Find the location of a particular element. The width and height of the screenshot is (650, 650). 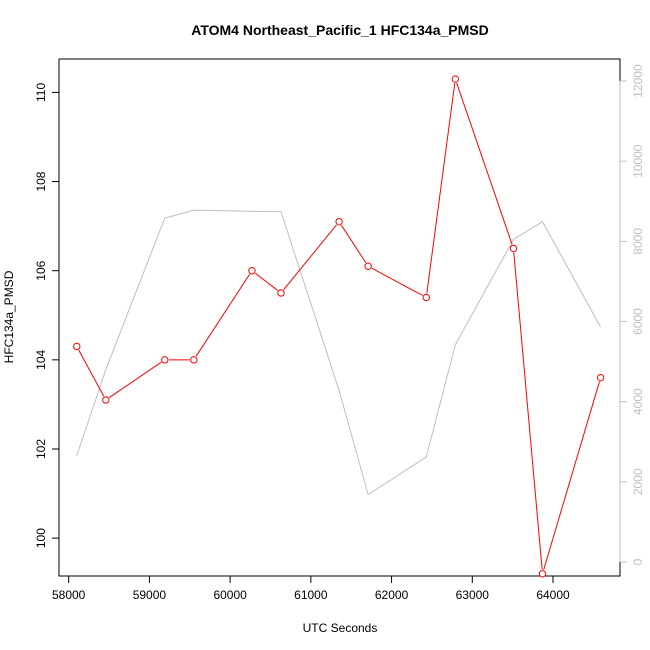

x-tick-label: 60000 is located at coordinates (230, 595).